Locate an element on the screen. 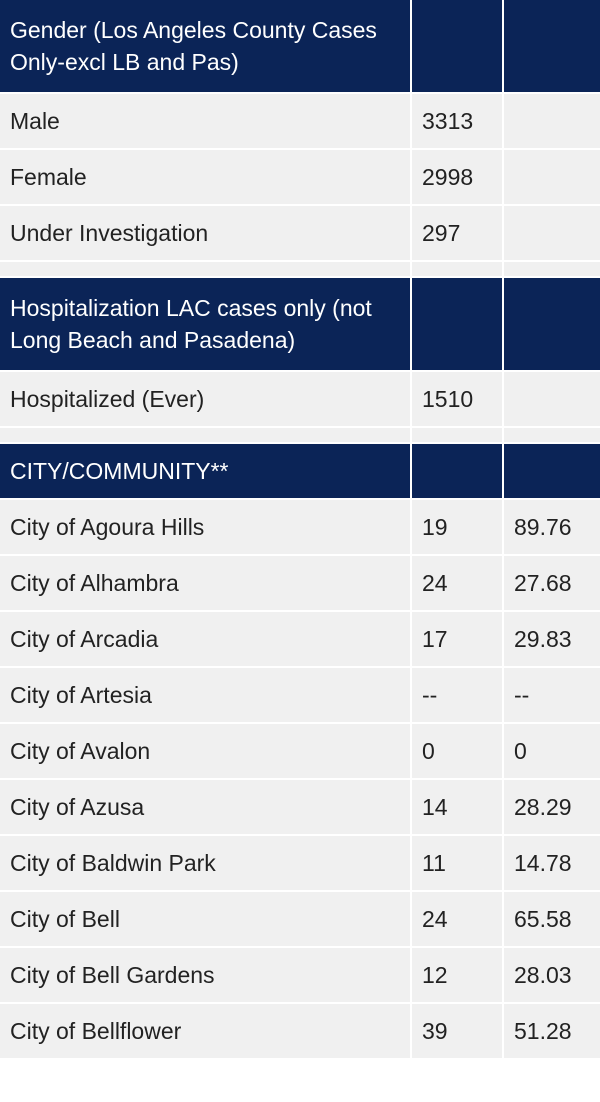 The height and width of the screenshot is (1102, 600). row-rate: 14.78 is located at coordinates (552, 863).